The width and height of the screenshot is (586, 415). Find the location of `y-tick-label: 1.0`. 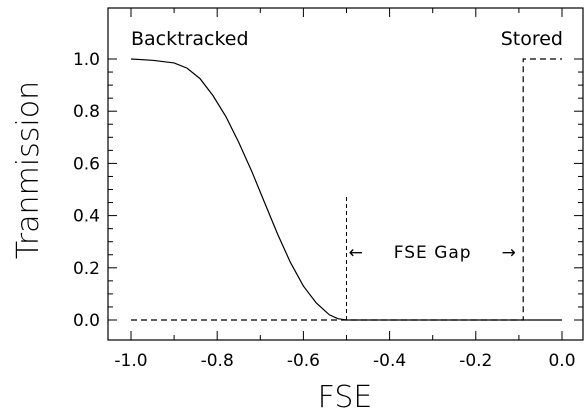

y-tick-label: 1.0 is located at coordinates (86, 60).